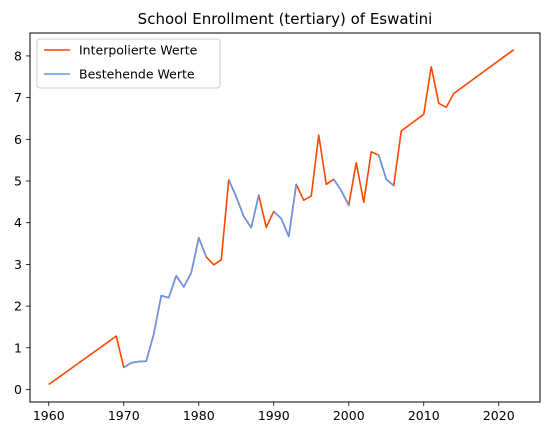 The width and height of the screenshot is (552, 435). Describe the element at coordinates (18, 306) in the screenshot. I see `y-tick-label: 2` at that location.